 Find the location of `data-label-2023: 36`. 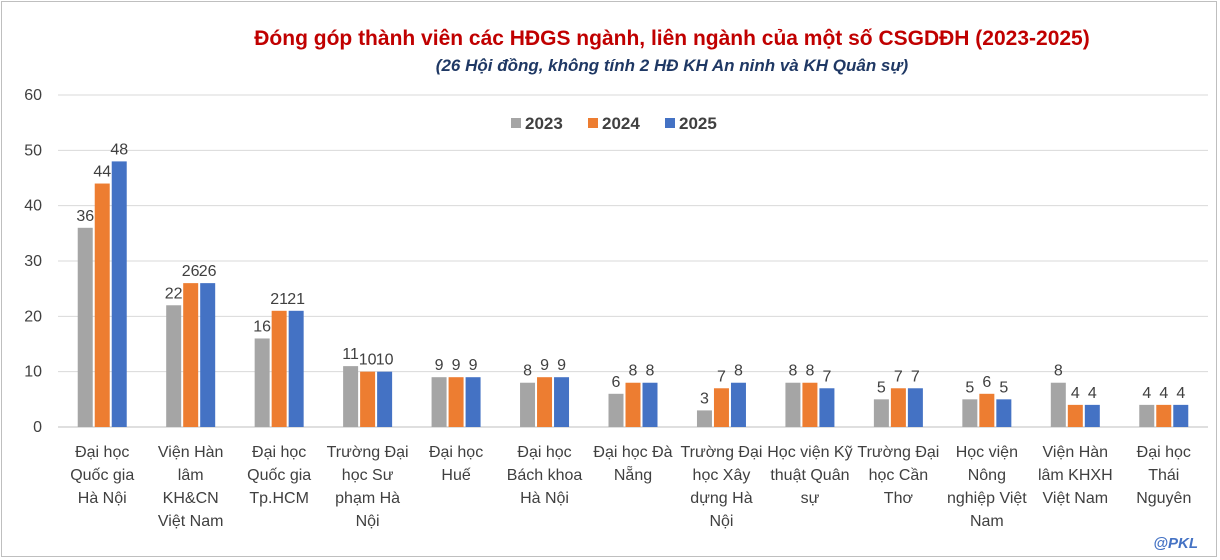

data-label-2023: 36 is located at coordinates (85, 216).